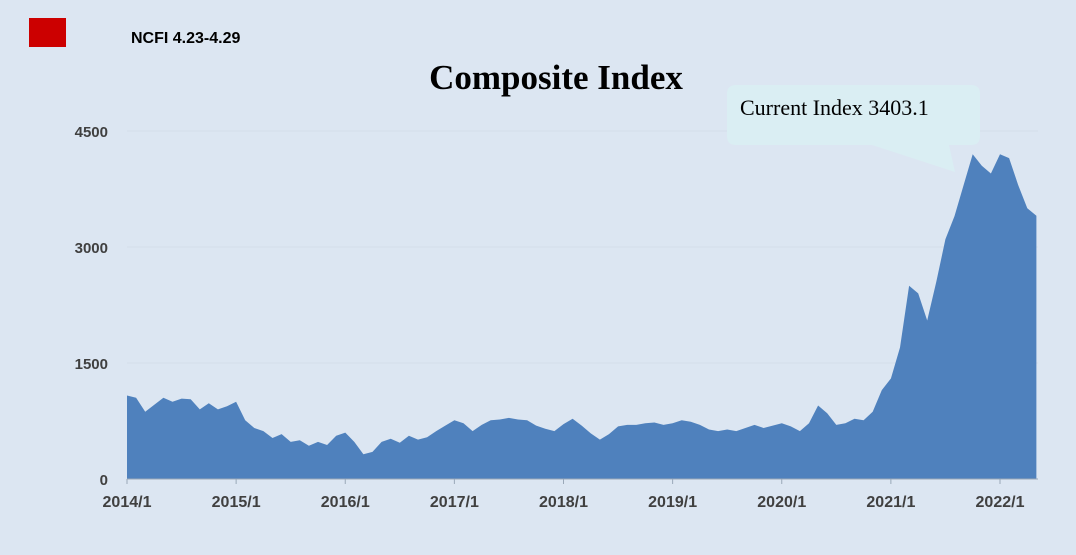  Describe the element at coordinates (890, 502) in the screenshot. I see `x-tick-label: 2021/1` at that location.